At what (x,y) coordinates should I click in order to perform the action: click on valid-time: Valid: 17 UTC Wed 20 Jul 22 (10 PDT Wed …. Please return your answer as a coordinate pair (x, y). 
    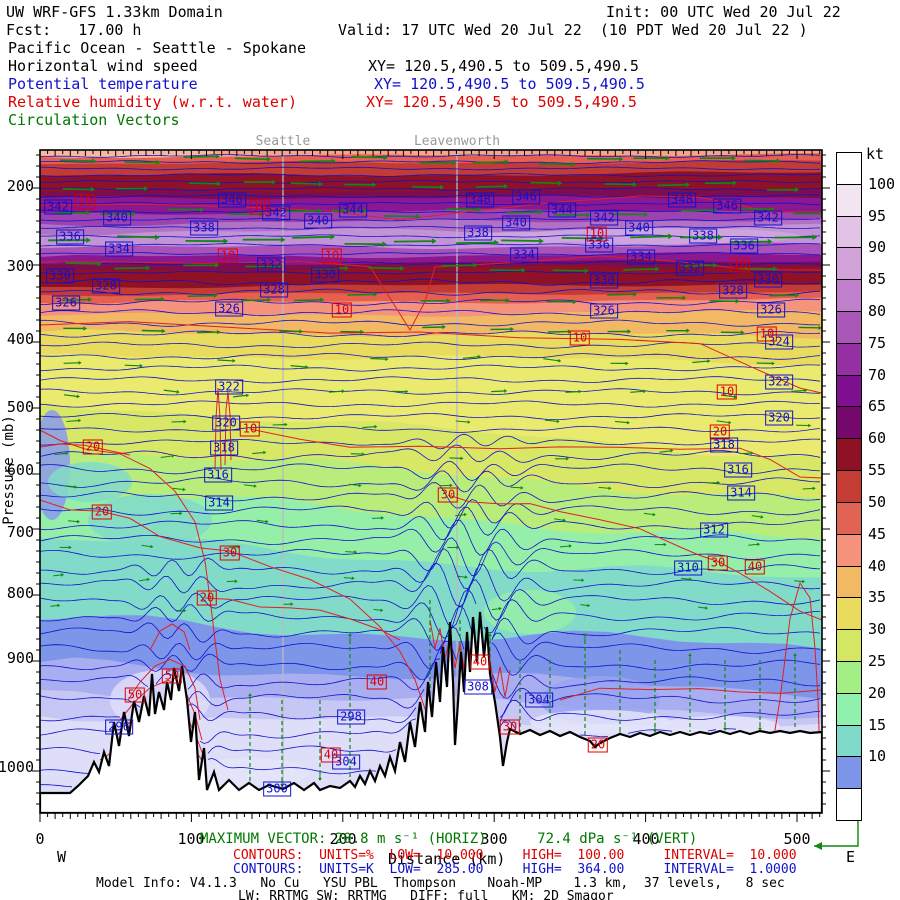
    Looking at the image, I should click on (573, 30).